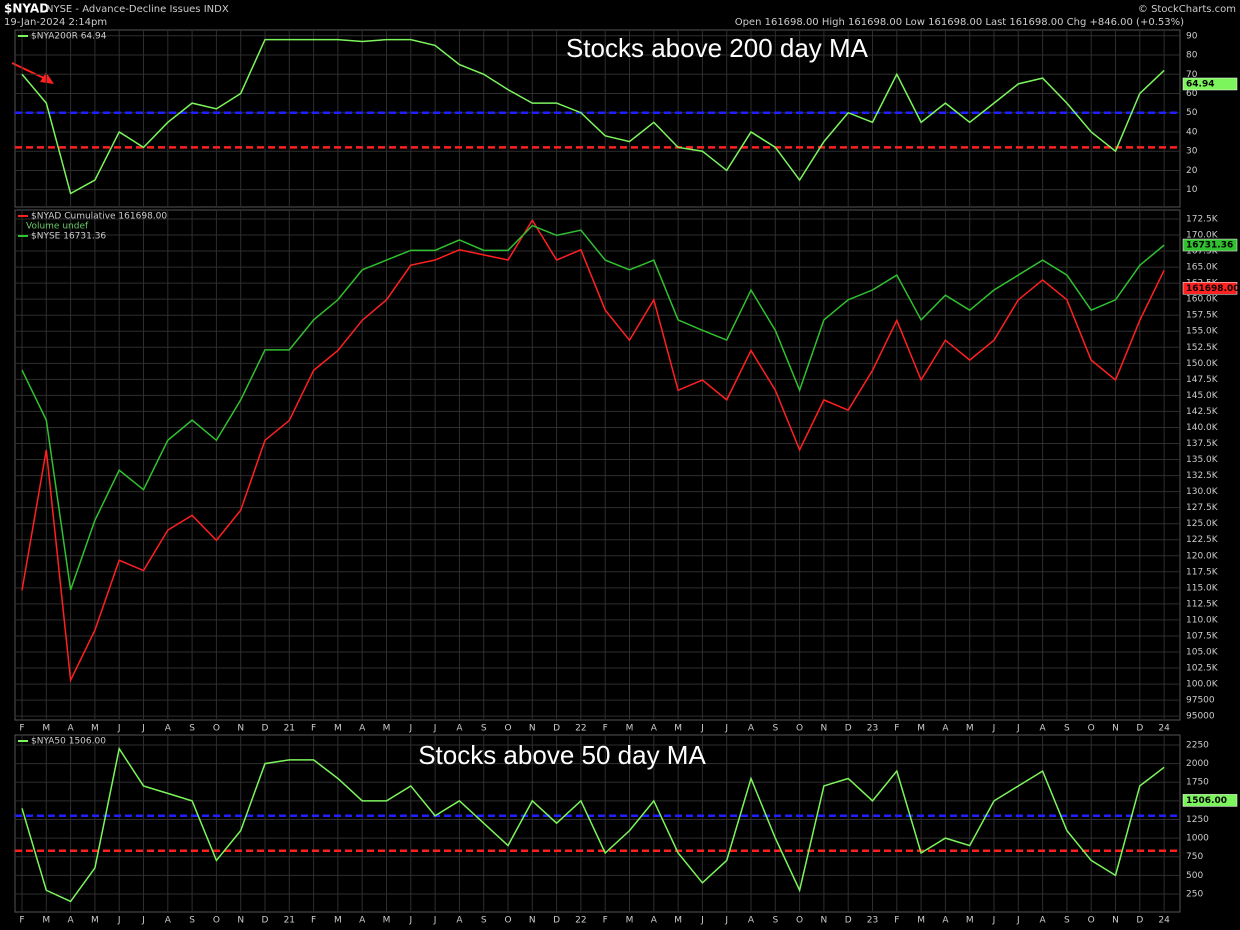 The image size is (1240, 930). I want to click on y-tick-label: 40, so click(1192, 132).